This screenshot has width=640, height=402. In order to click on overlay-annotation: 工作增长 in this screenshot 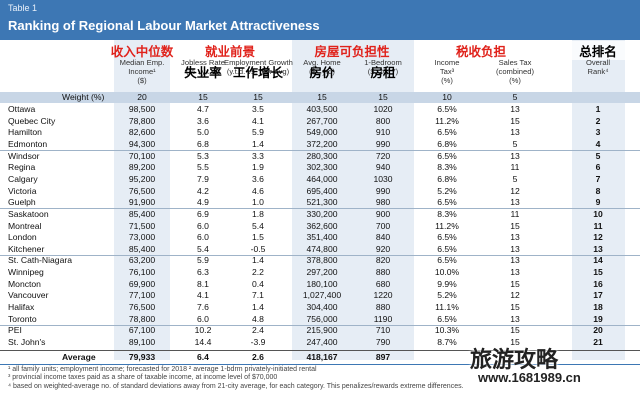, I will do `click(257, 73)`.